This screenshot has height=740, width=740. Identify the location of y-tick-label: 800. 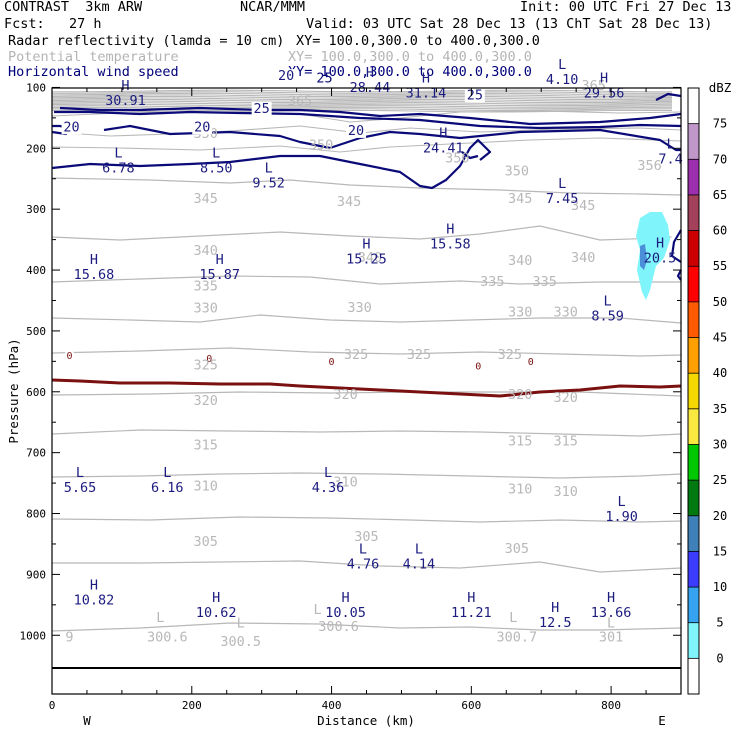
(36, 514).